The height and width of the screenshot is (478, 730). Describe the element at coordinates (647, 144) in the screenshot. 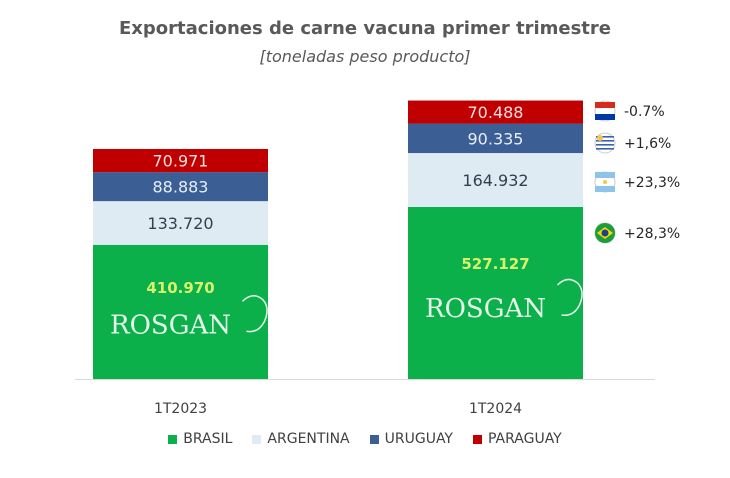

I see `change-label: +1,6%` at that location.